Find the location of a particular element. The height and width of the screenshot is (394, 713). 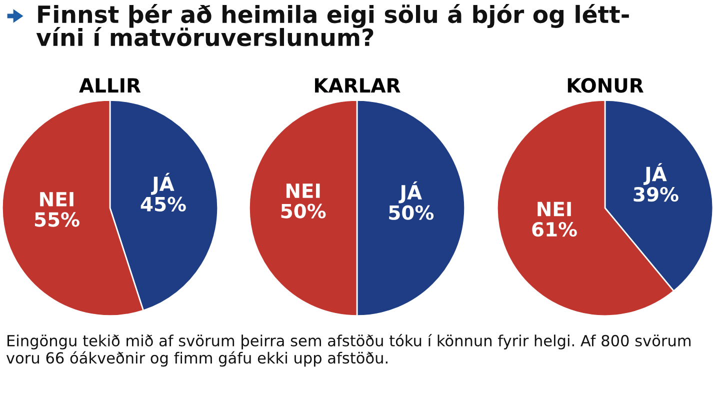

text: Finnst þér að heimila eigi sölu á bjór og létt- víni í matvöruverslunum? is located at coordinates (332, 25).